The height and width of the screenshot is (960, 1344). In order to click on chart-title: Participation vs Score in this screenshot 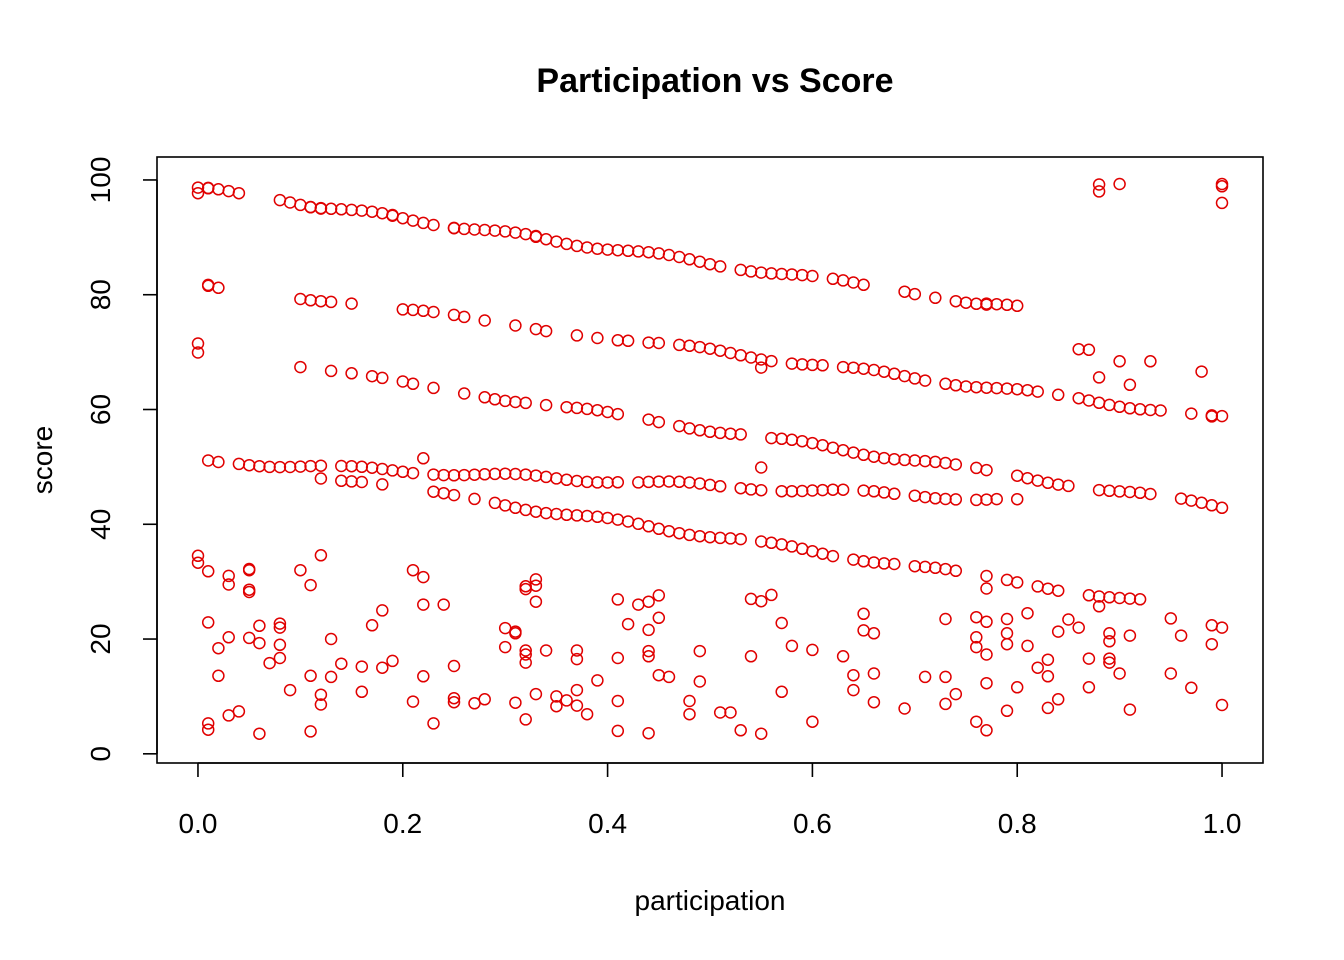, I will do `click(714, 81)`.